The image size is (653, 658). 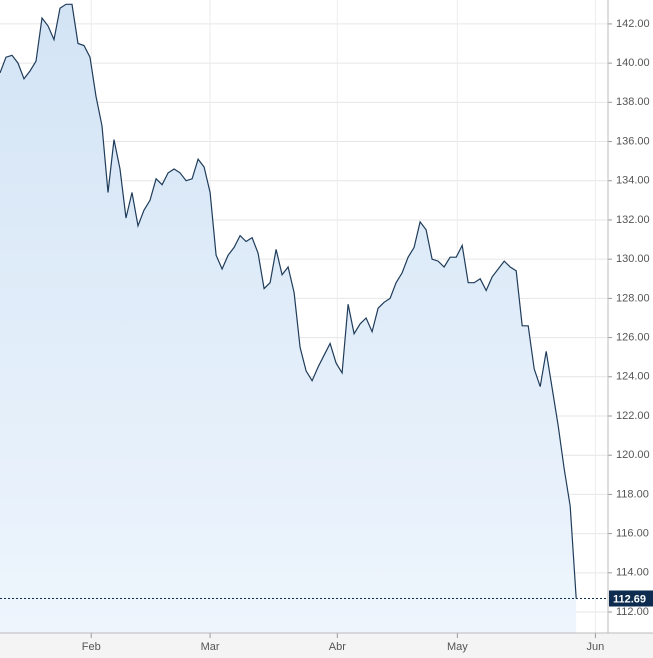 I want to click on y-tick-label: 130.00, so click(x=633, y=259).